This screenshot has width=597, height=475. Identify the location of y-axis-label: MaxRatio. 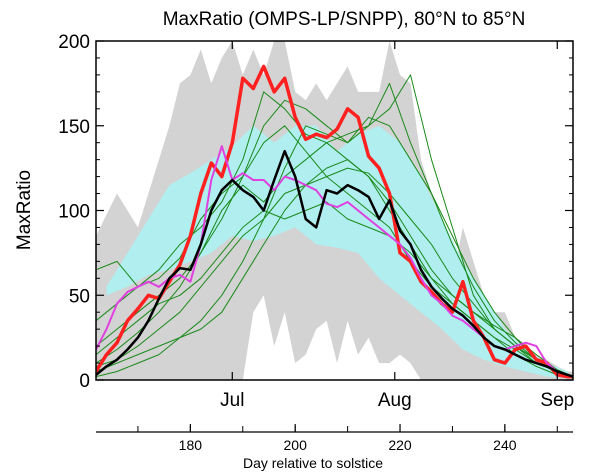
(24, 210).